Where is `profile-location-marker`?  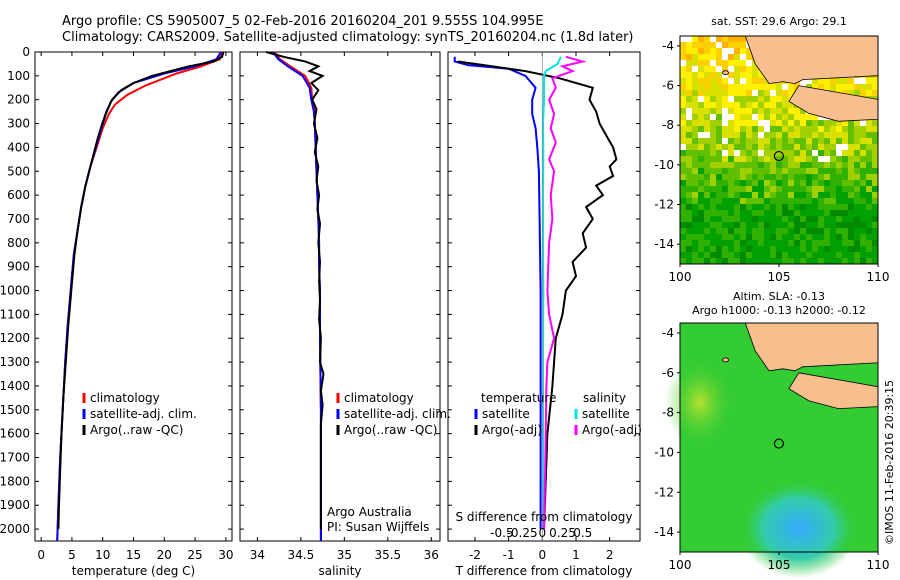 profile-location-marker is located at coordinates (779, 156).